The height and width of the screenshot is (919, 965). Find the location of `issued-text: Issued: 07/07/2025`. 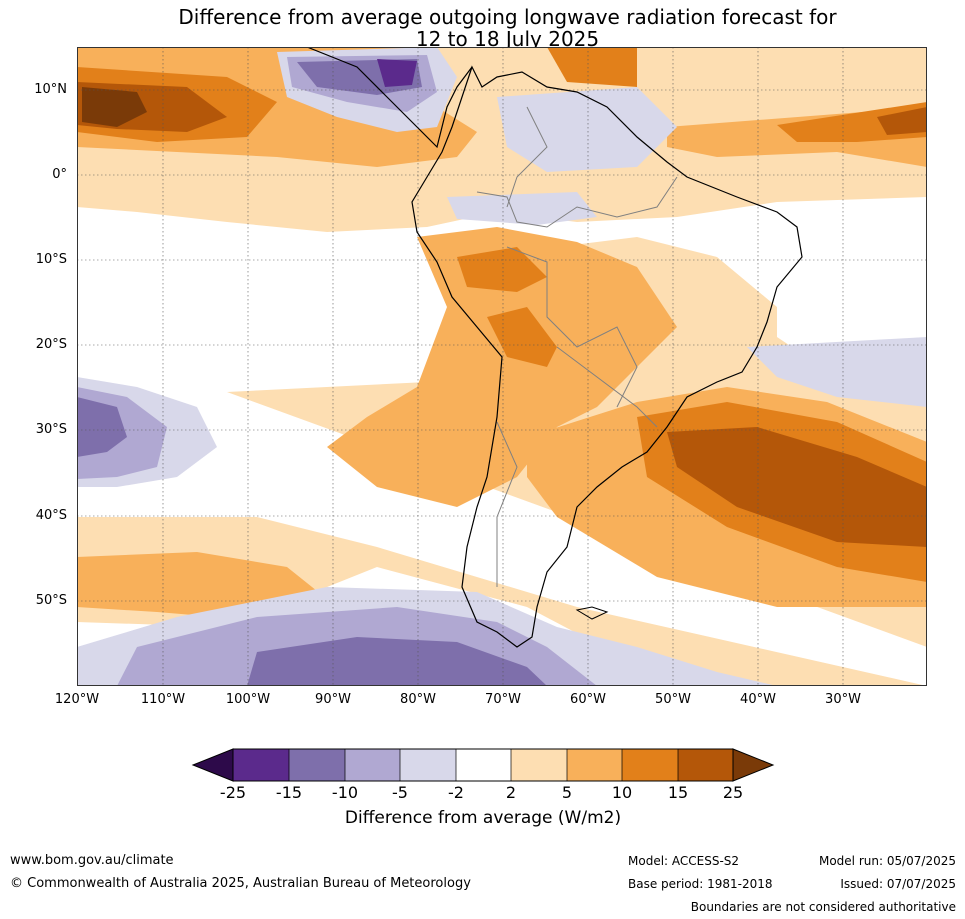

issued-text: Issued: 07/07/2025 is located at coordinates (898, 884).